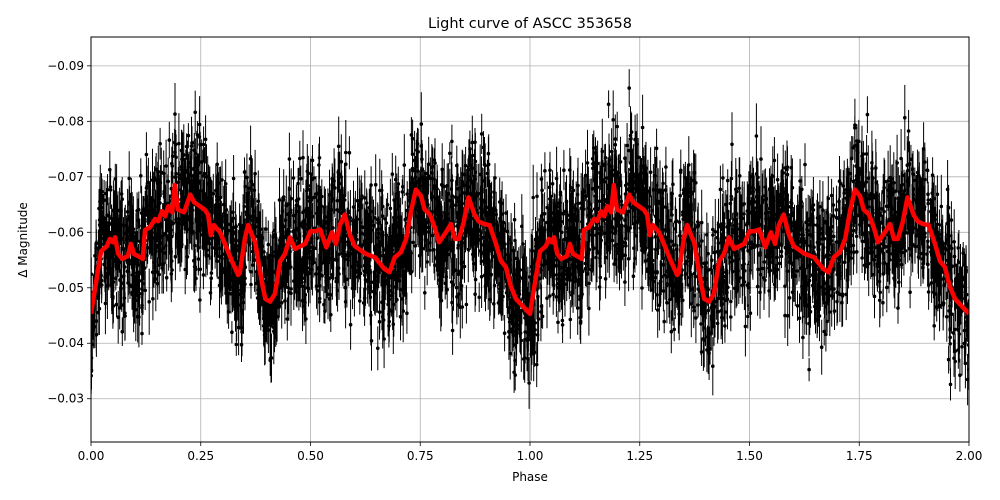 The width and height of the screenshot is (1000, 500). I want to click on x-tick-label: 0.25, so click(200, 456).